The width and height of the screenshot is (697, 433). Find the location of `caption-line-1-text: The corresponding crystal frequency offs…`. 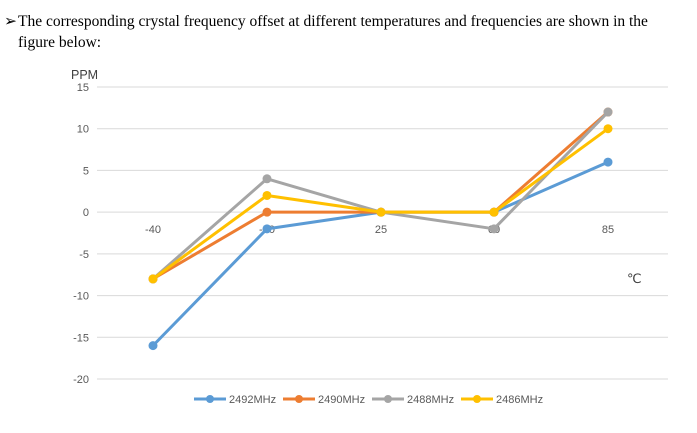

caption-line-1-text: The corresponding crystal frequency offs… is located at coordinates (333, 21).